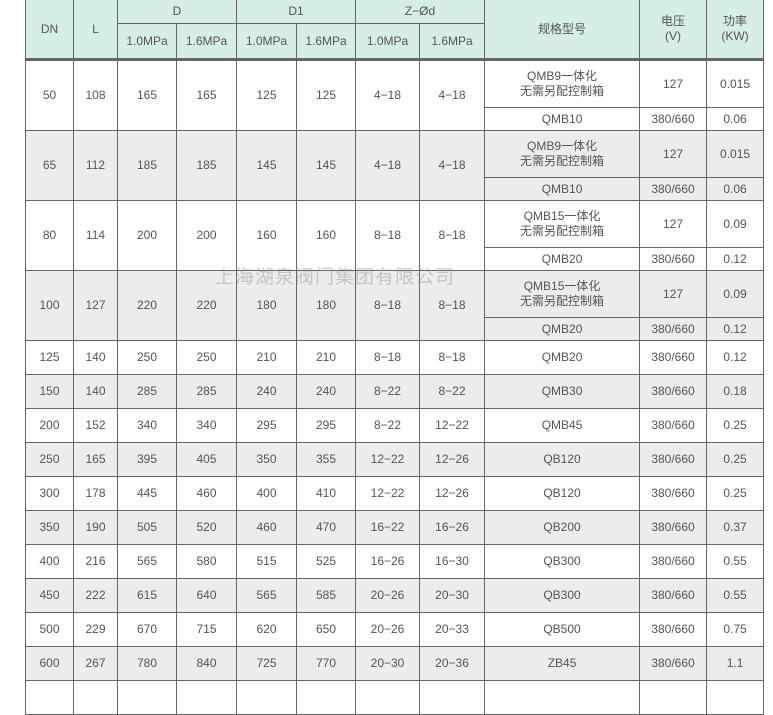  Describe the element at coordinates (267, 235) in the screenshot. I see `table-cell: 160` at that location.